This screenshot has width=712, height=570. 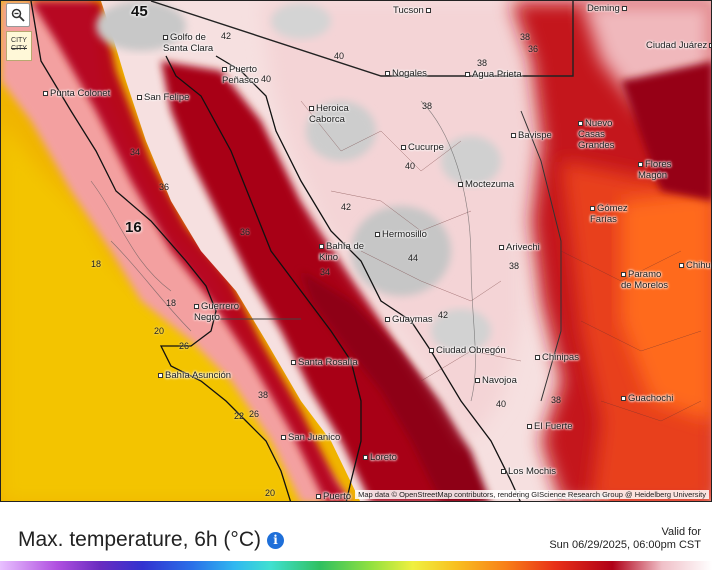 I want to click on valid-for: Valid for Sun 06/29/2025, 06:00pm CST, so click(x=625, y=539).